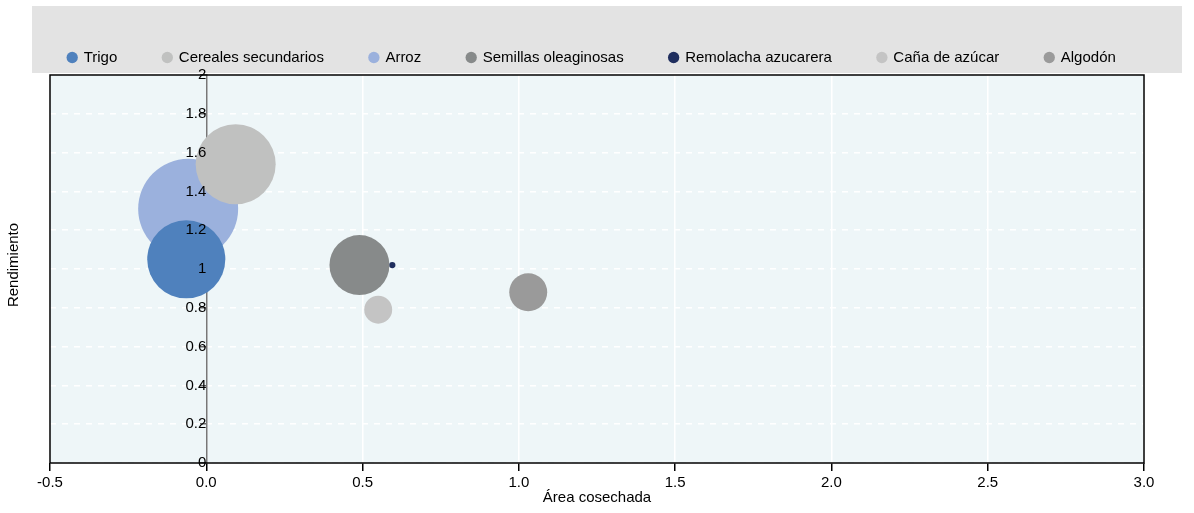 The height and width of the screenshot is (513, 1194). What do you see at coordinates (196, 384) in the screenshot?
I see `y-tick-label: 0.4` at bounding box center [196, 384].